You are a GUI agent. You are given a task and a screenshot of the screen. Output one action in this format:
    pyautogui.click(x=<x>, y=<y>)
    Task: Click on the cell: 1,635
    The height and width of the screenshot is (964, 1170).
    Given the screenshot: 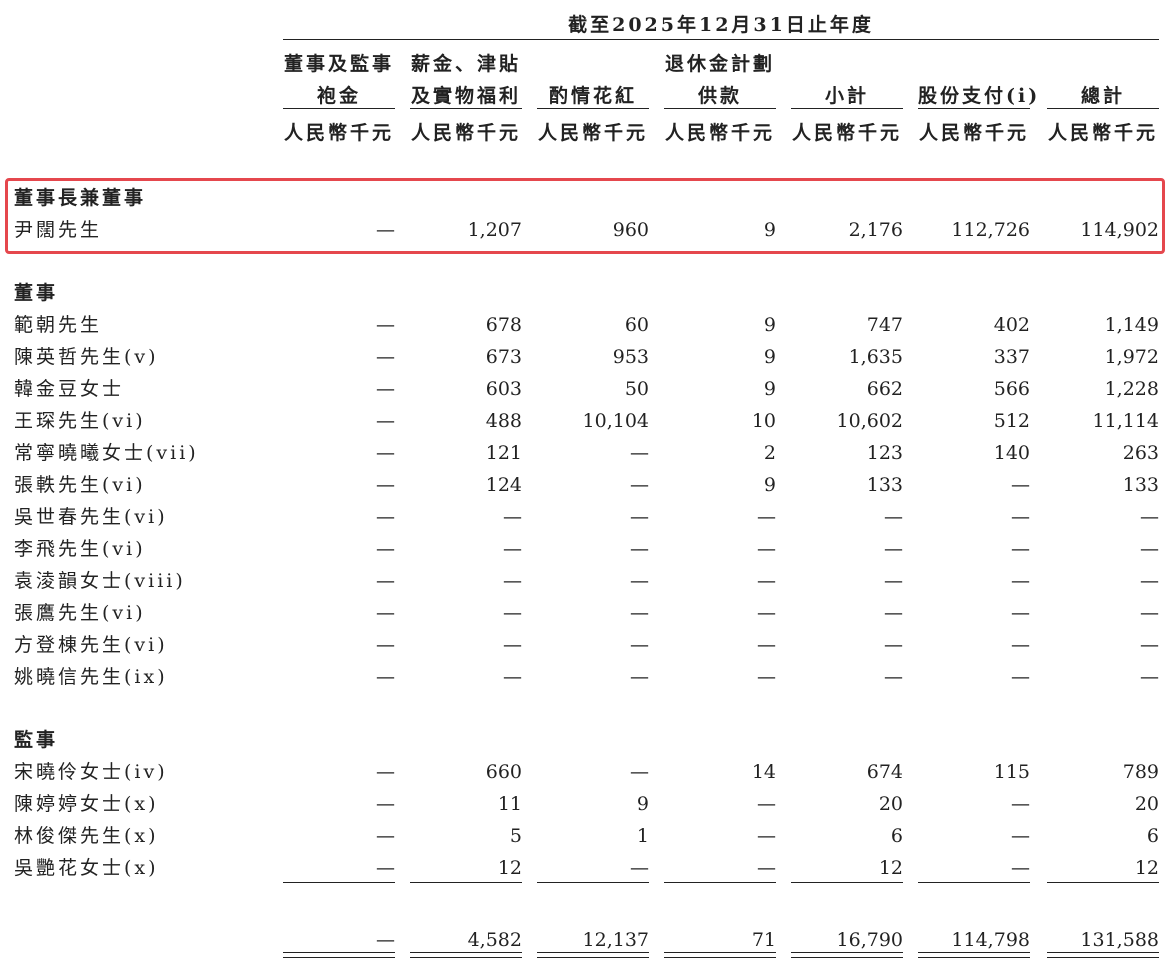 What is the action you would take?
    pyautogui.click(x=875, y=357)
    